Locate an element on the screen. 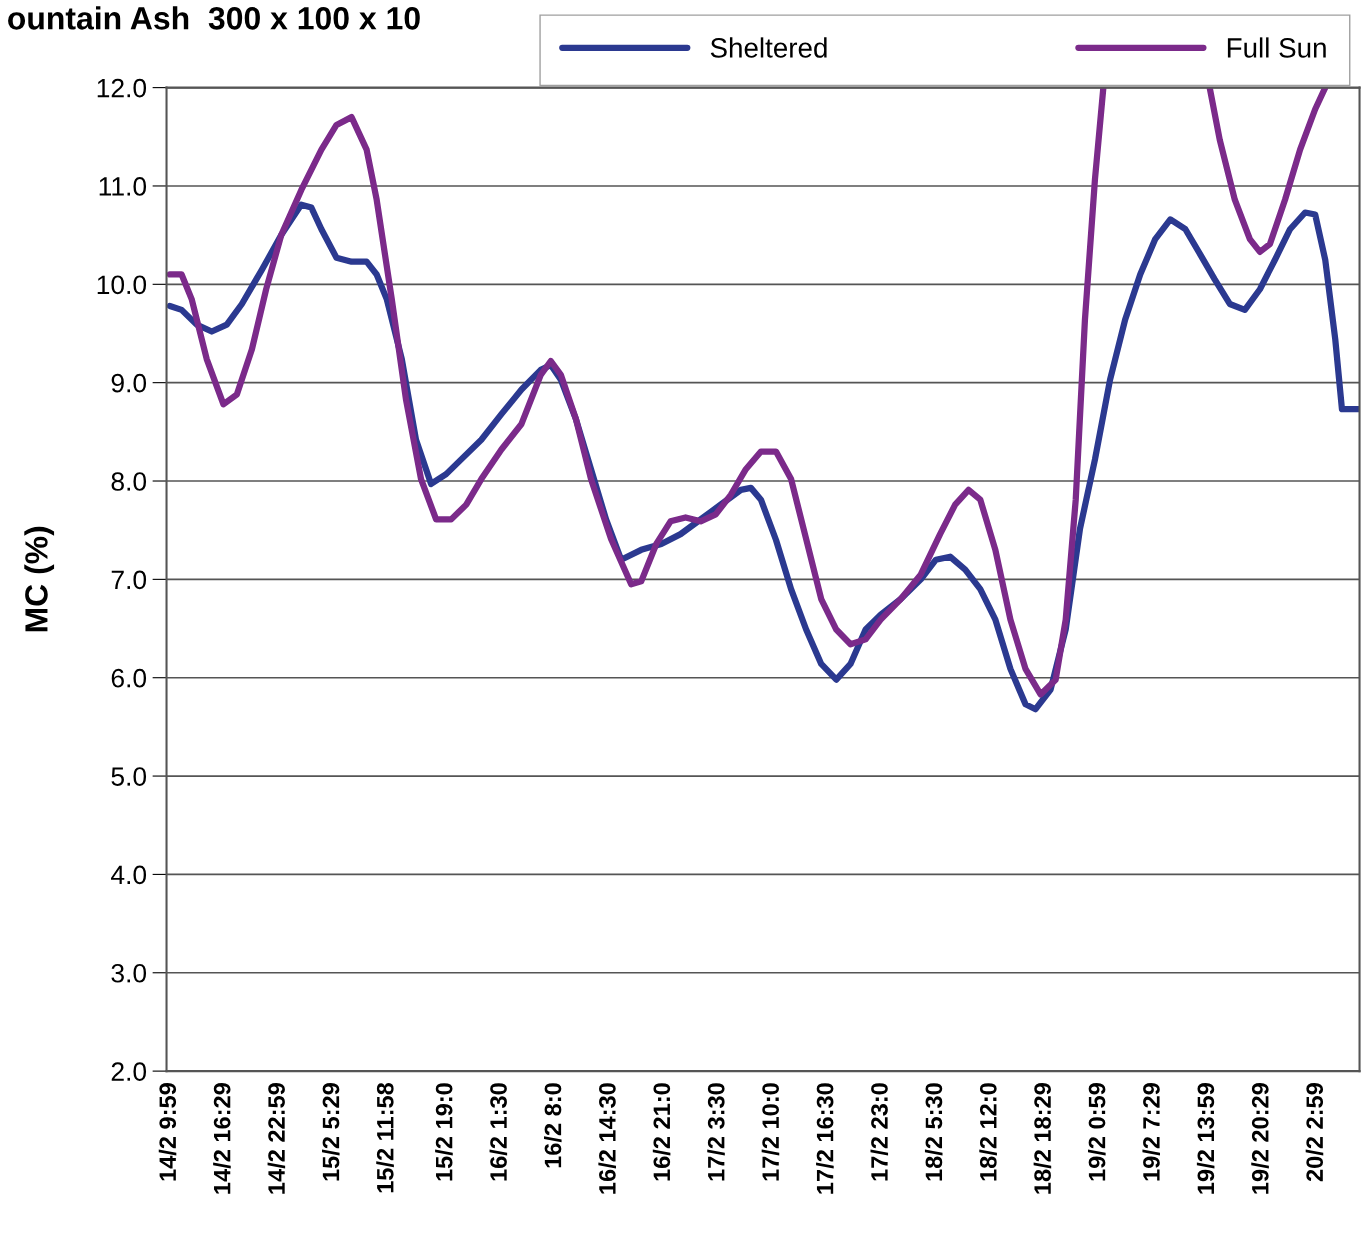 This screenshot has width=1365, height=1234. x-tick-label: 17/2 23:0 is located at coordinates (879, 1132).